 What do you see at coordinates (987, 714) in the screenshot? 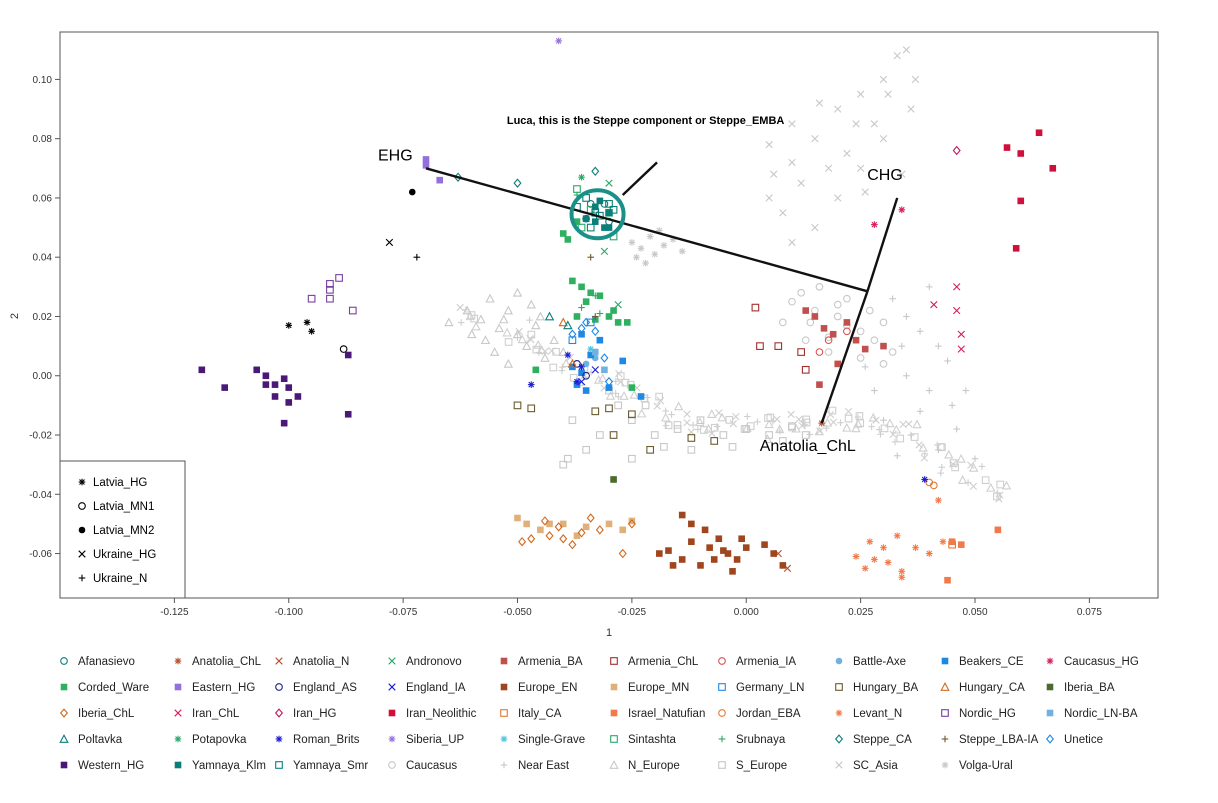
I see `legend-label-nordic-hg: Nordic_HG` at bounding box center [987, 714].